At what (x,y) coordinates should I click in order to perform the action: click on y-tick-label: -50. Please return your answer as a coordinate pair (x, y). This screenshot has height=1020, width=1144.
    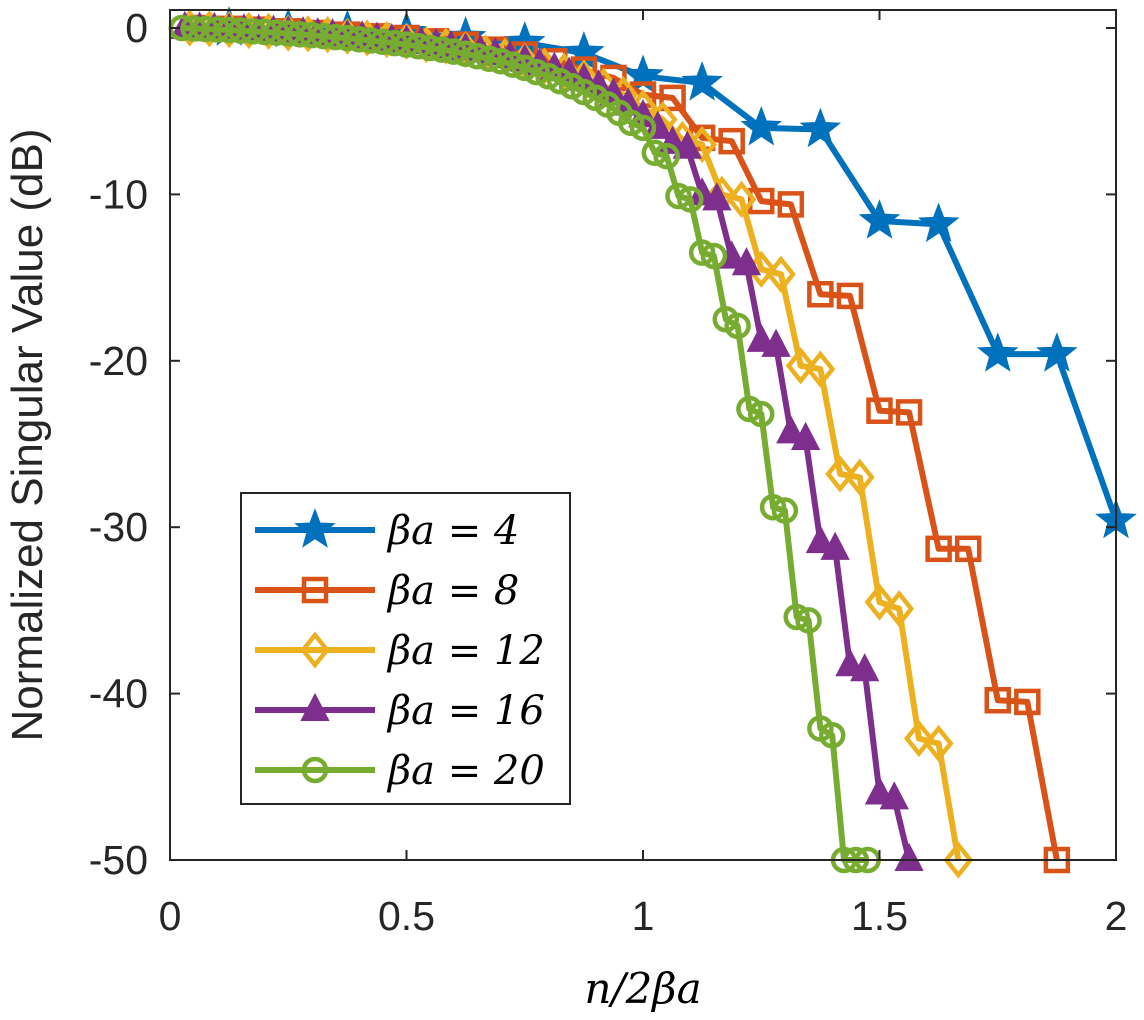
    Looking at the image, I should click on (118, 860).